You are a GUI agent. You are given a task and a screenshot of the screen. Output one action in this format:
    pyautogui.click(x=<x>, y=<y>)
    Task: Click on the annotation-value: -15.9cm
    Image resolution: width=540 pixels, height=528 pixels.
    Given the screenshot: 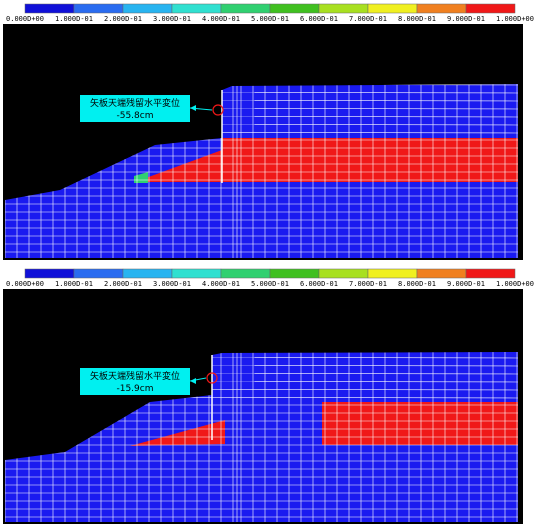 What is the action you would take?
    pyautogui.click(x=134, y=389)
    